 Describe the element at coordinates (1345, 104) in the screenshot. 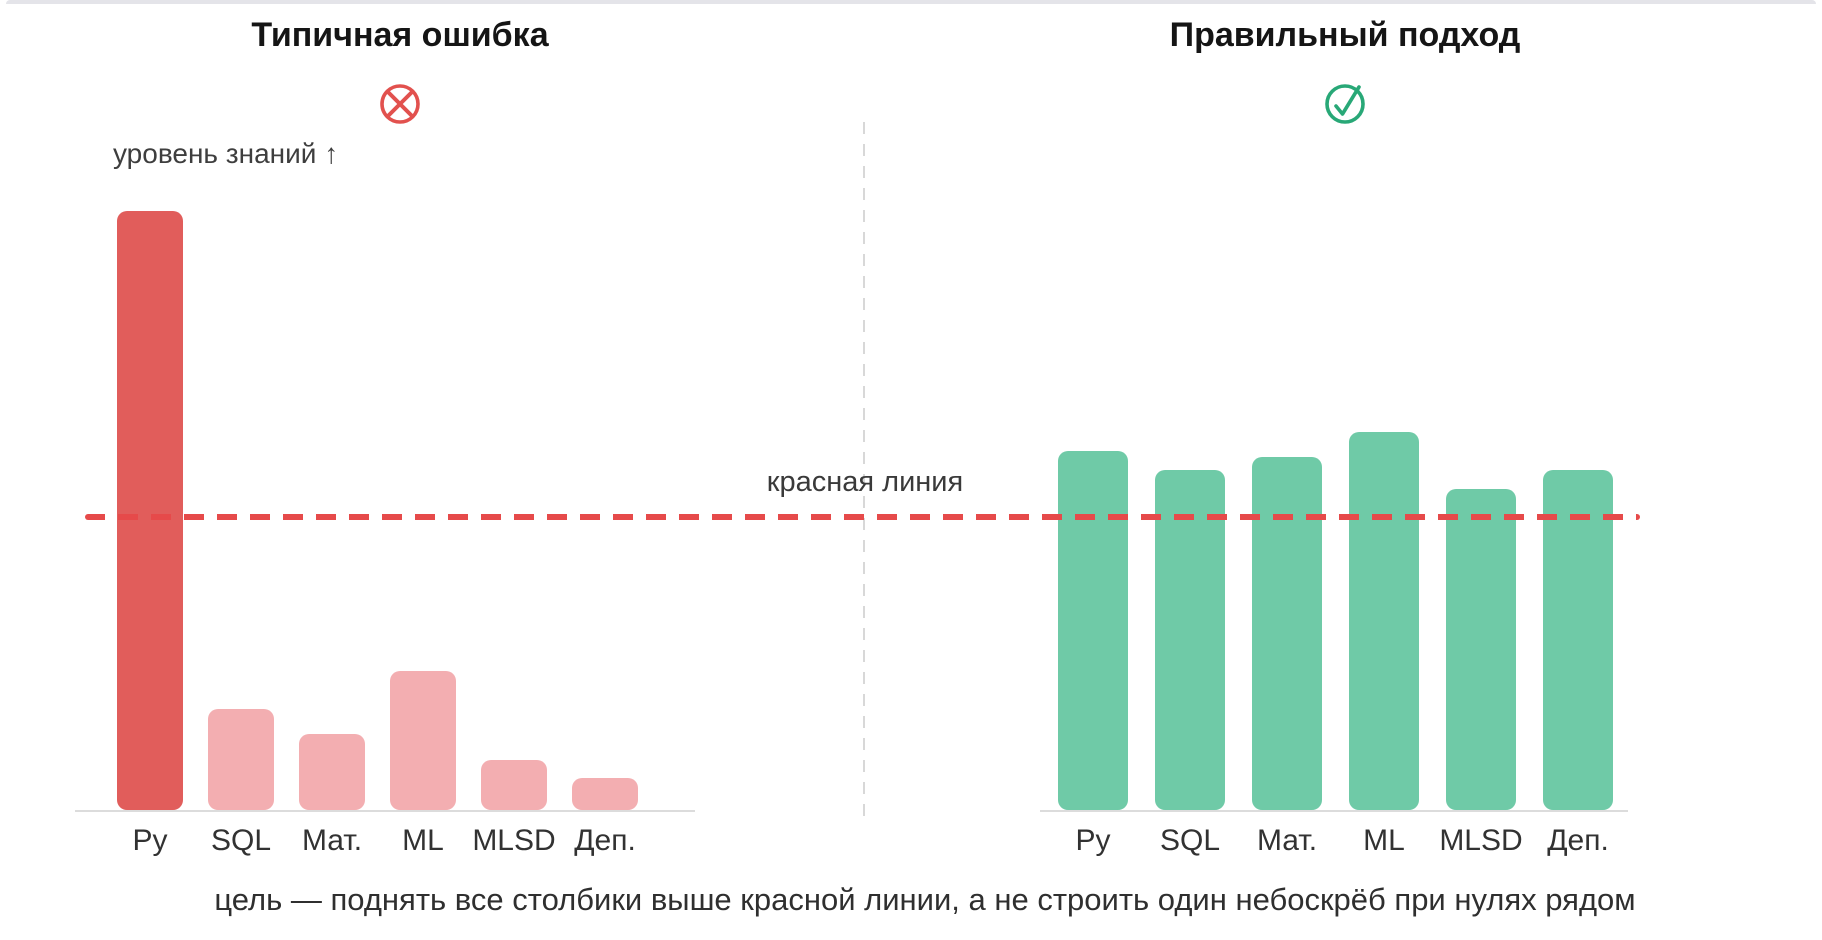

I see `check-circle-icon` at that location.